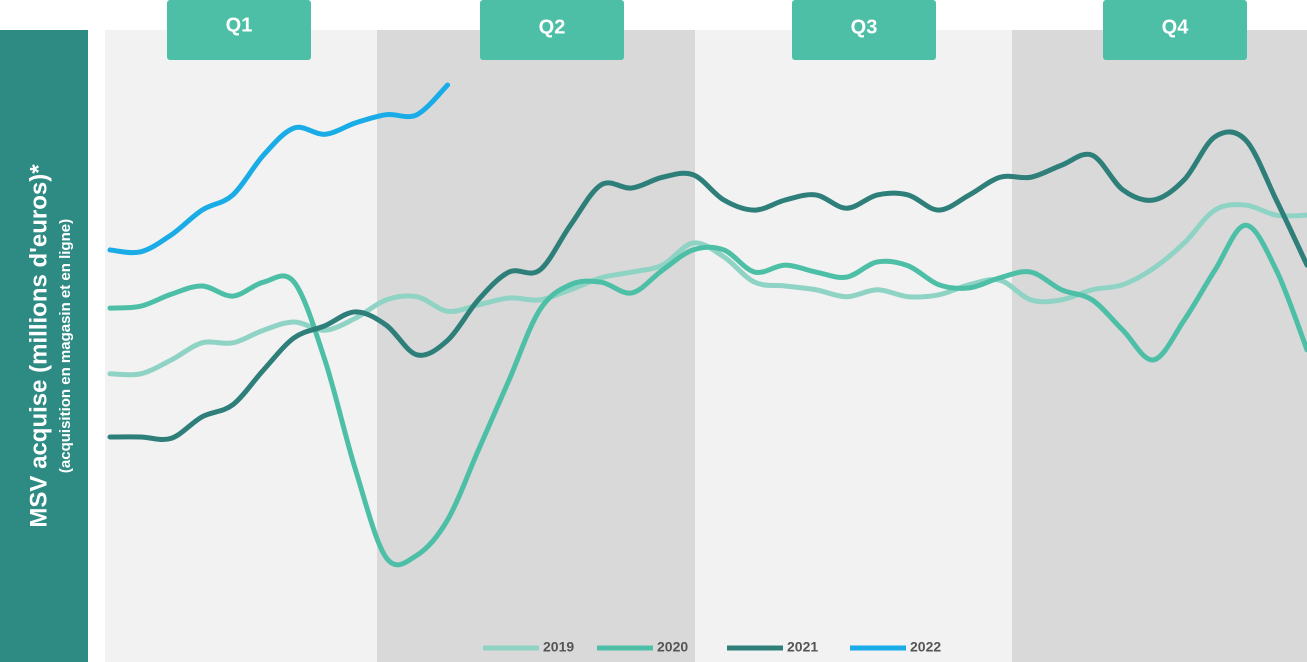 The image size is (1307, 662). What do you see at coordinates (864, 27) in the screenshot?
I see `quarter-label: Q3` at bounding box center [864, 27].